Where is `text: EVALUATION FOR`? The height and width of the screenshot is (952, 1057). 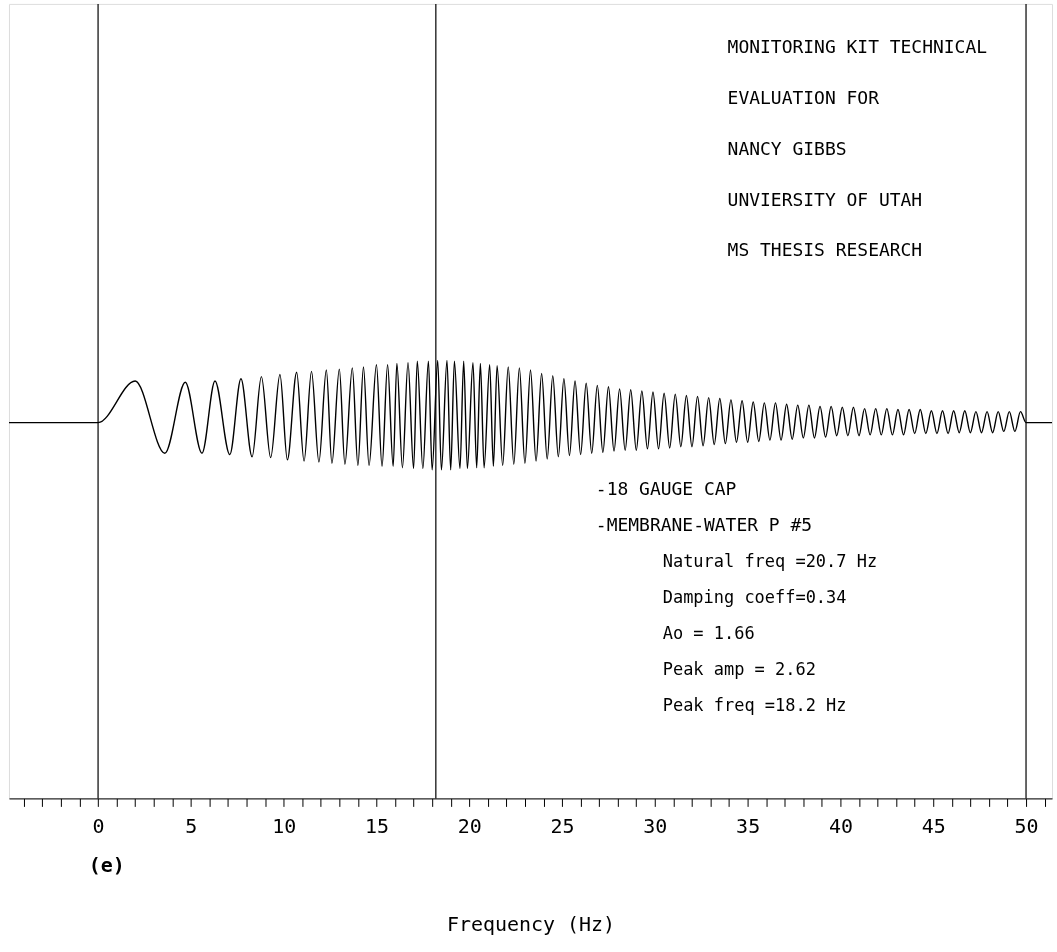
text: EVALUATION FOR is located at coordinates (803, 97).